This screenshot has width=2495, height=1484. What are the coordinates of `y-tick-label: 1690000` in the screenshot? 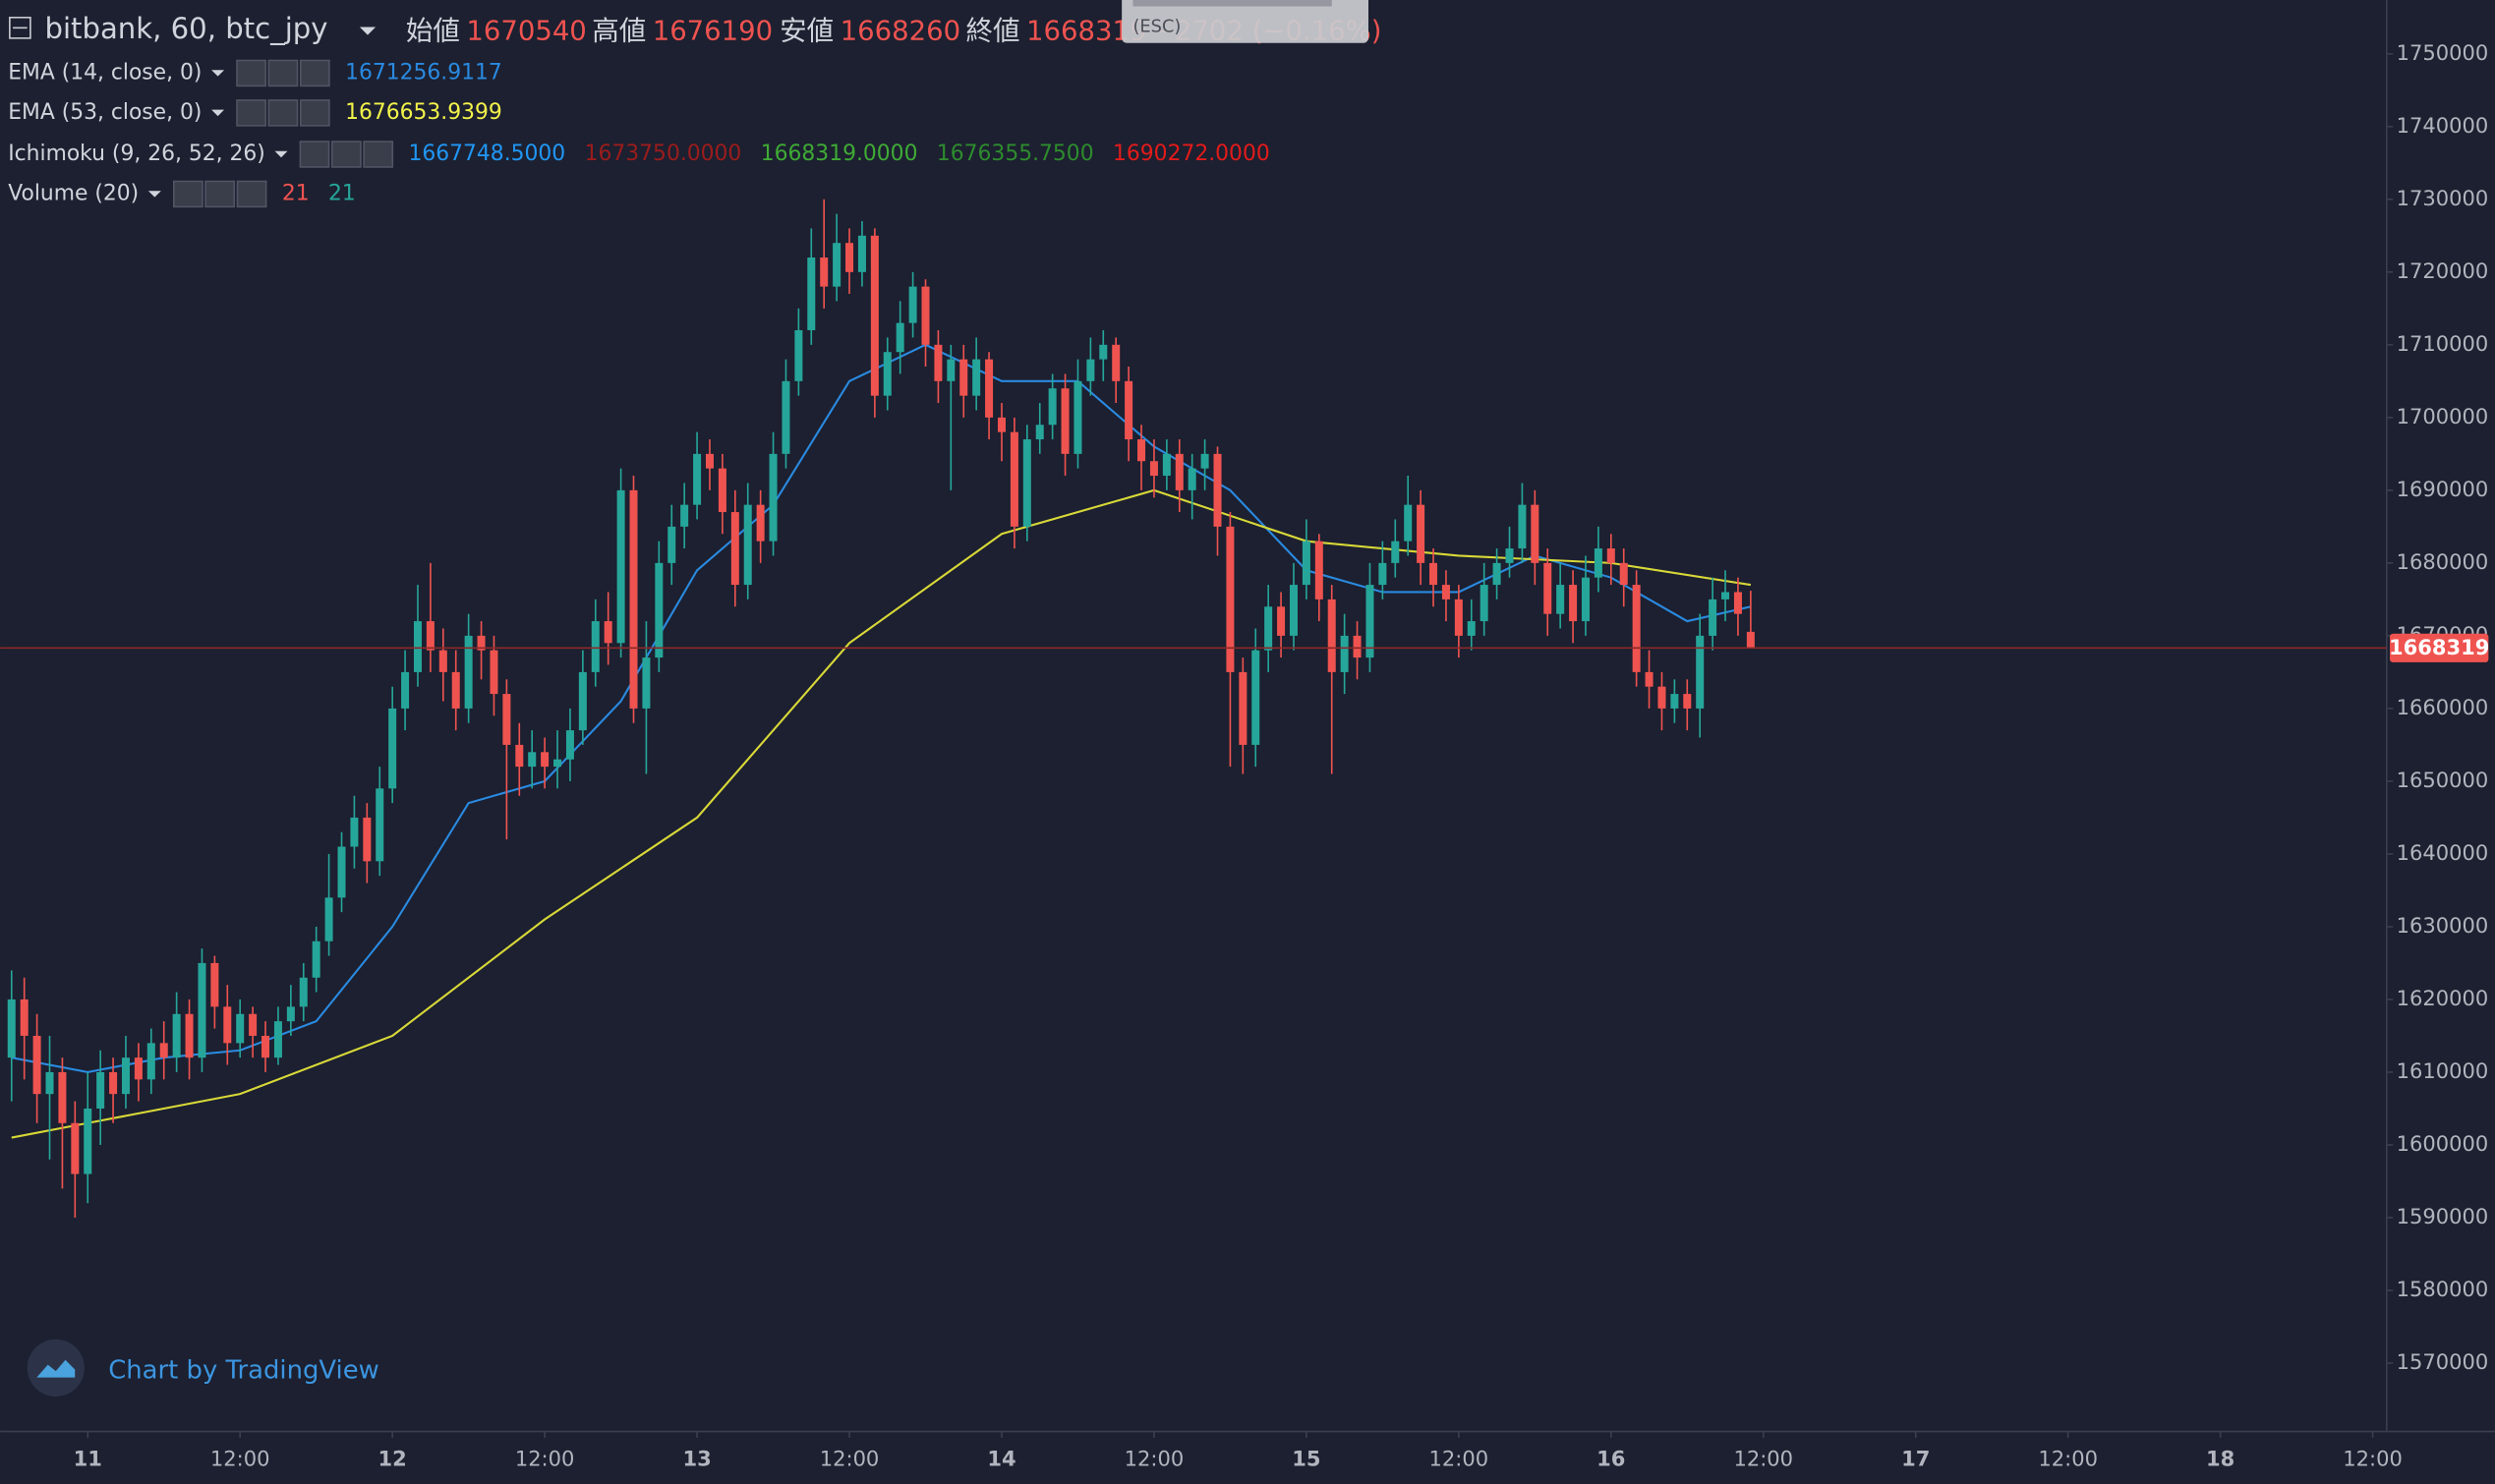 It's located at (2443, 489).